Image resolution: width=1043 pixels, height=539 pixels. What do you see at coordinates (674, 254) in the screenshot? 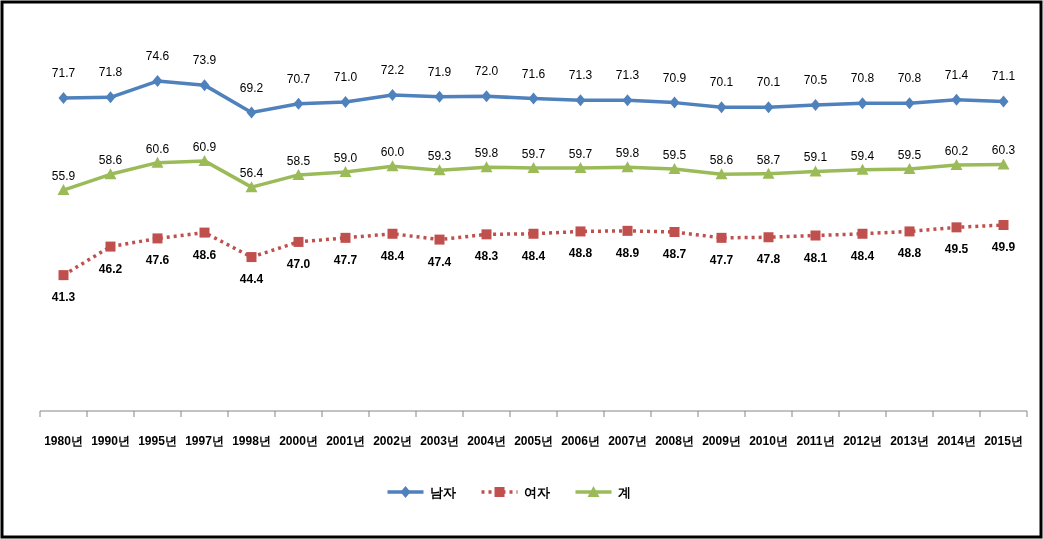
I see `data-label: 48.7` at bounding box center [674, 254].